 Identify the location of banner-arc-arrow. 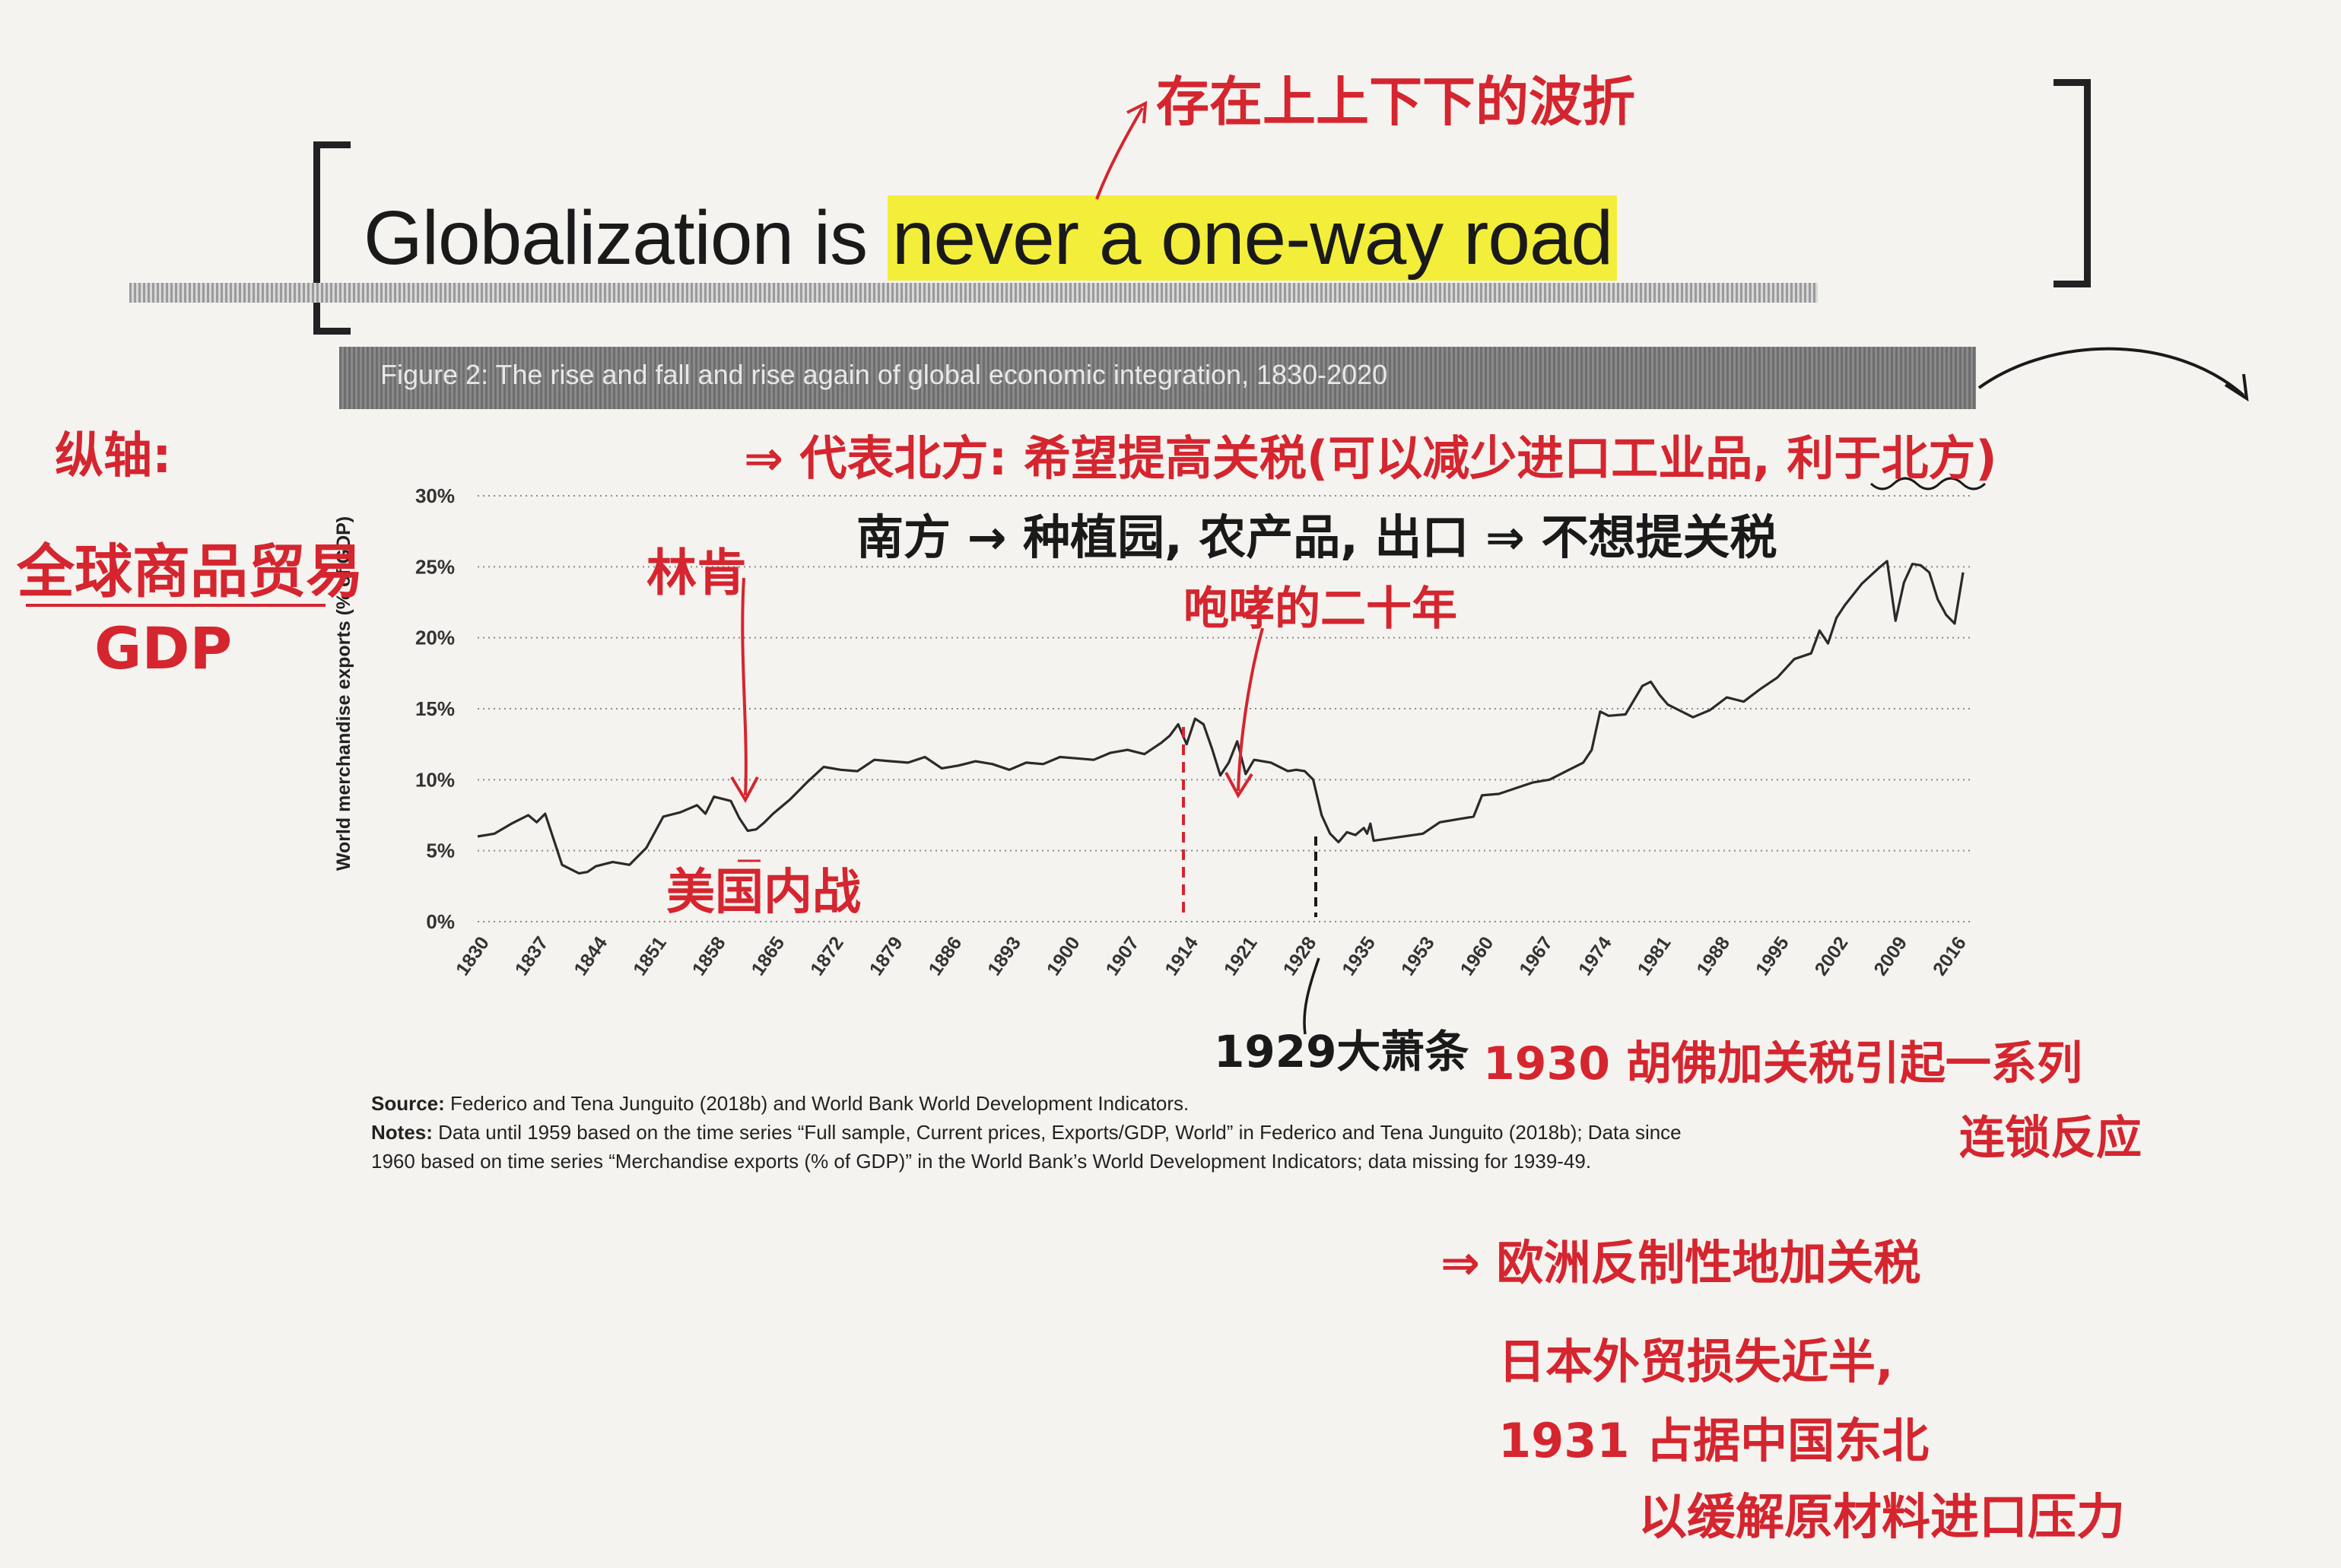
(2111, 372).